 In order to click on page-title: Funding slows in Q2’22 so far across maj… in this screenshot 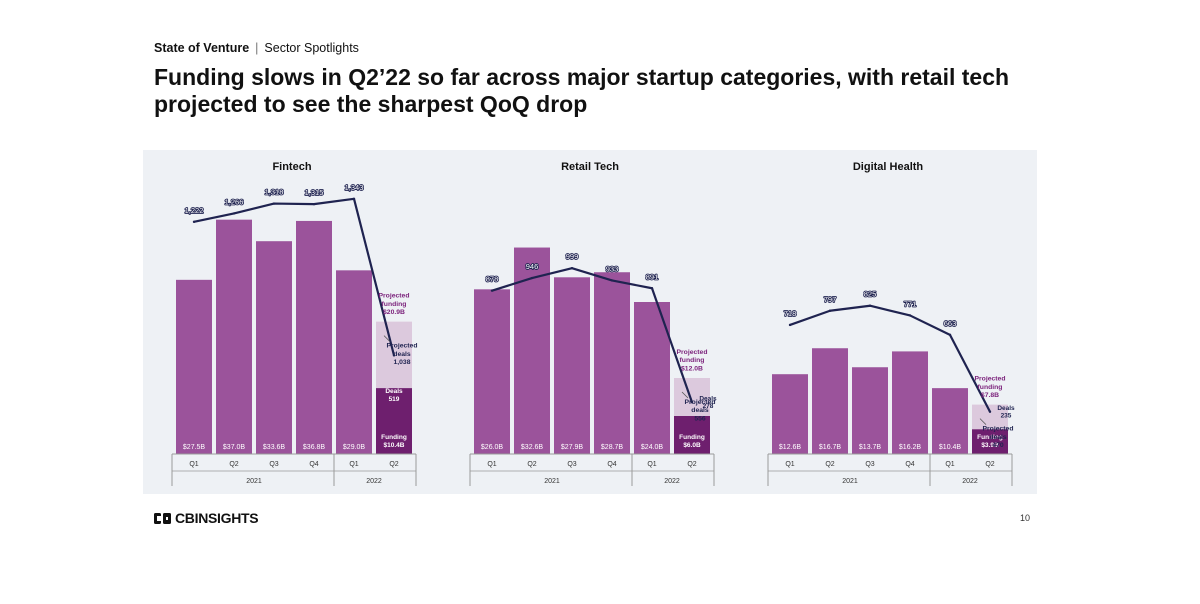, I will do `click(582, 90)`.